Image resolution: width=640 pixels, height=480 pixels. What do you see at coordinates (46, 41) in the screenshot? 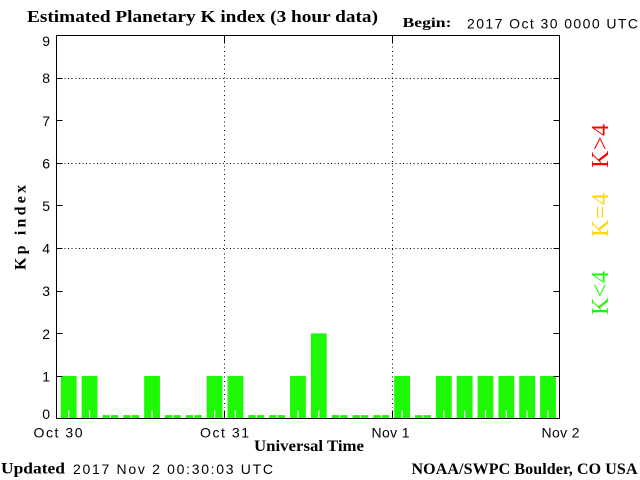
I see `svg-text: 9` at bounding box center [46, 41].